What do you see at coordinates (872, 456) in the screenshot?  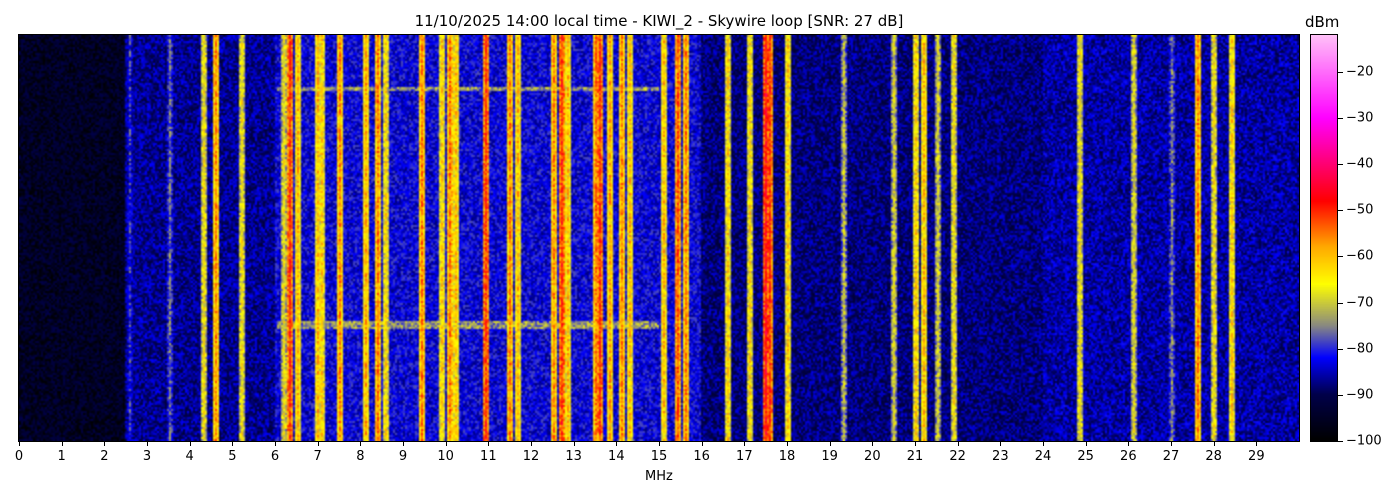 I see `x-tick-label: 20` at bounding box center [872, 456].